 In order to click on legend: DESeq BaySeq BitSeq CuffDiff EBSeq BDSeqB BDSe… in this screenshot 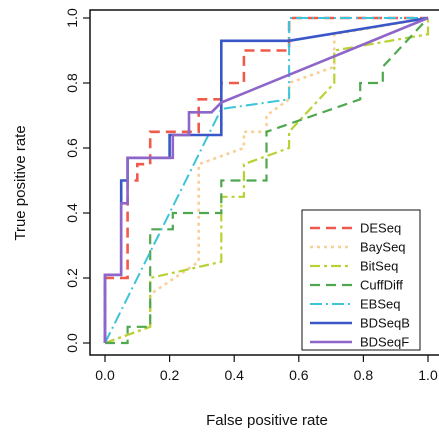, I will do `click(361, 280)`.